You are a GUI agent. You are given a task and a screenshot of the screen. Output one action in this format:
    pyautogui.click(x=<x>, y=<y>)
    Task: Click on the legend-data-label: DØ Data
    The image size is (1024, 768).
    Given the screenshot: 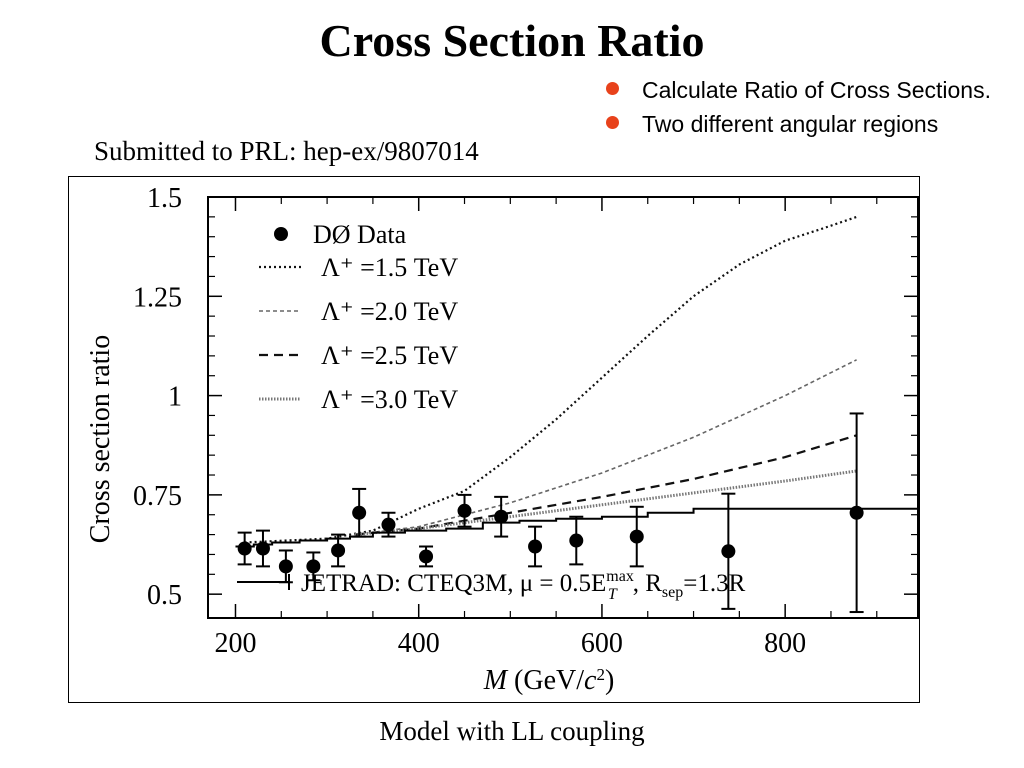 What is the action you would take?
    pyautogui.click(x=360, y=234)
    